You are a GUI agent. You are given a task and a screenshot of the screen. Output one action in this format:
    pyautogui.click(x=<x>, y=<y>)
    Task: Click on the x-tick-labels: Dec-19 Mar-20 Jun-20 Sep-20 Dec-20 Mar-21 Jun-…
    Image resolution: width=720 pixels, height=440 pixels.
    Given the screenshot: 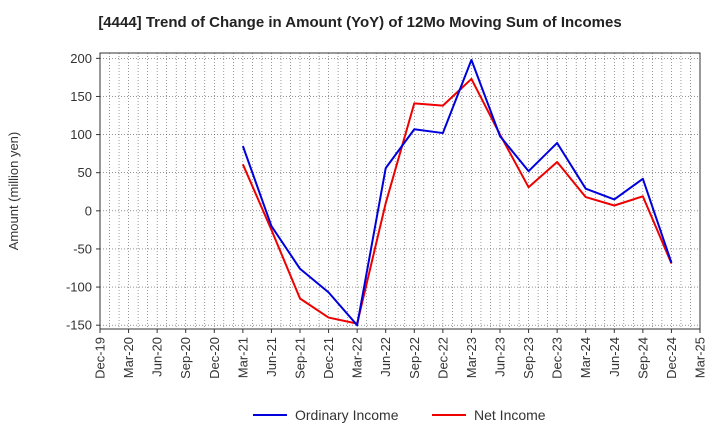 What is the action you would take?
    pyautogui.click(x=400, y=358)
    